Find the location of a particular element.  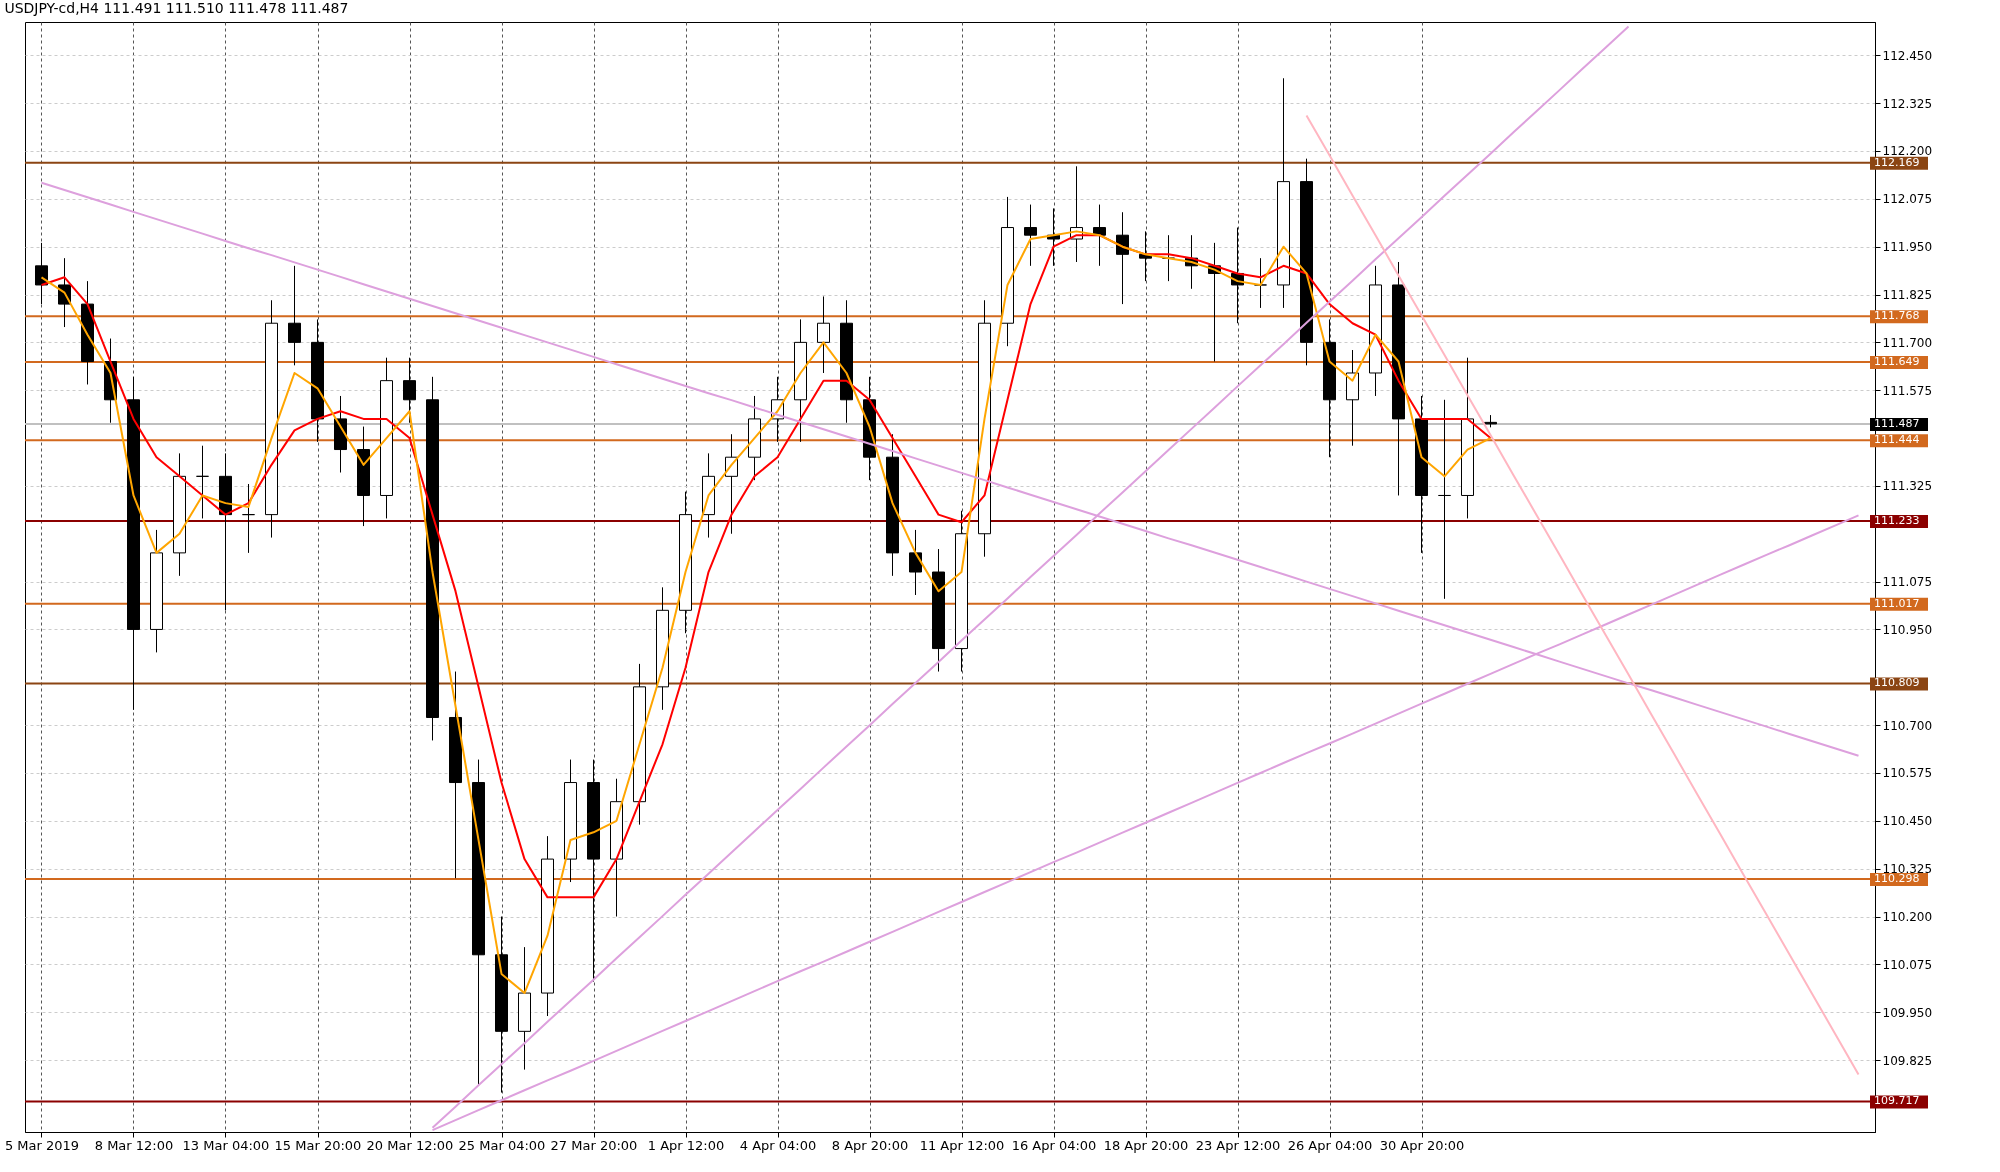

ref-line-label: 111.768 is located at coordinates (1897, 316).